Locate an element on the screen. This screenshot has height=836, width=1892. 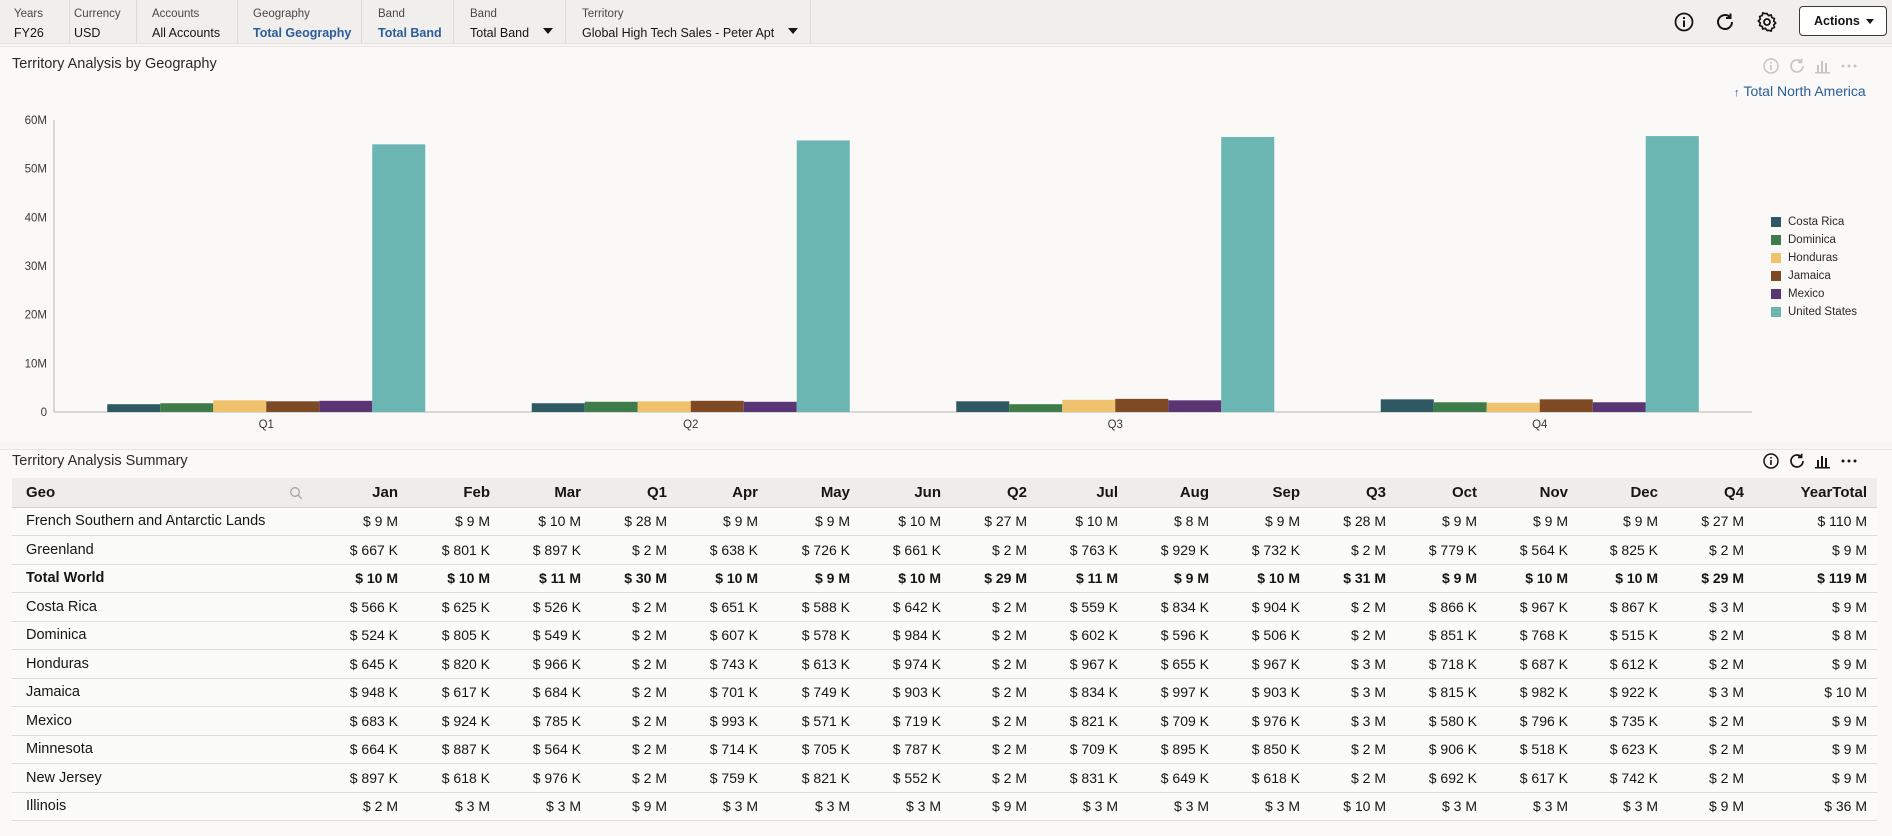
pov-years: Years FY26 is located at coordinates (37, 22).